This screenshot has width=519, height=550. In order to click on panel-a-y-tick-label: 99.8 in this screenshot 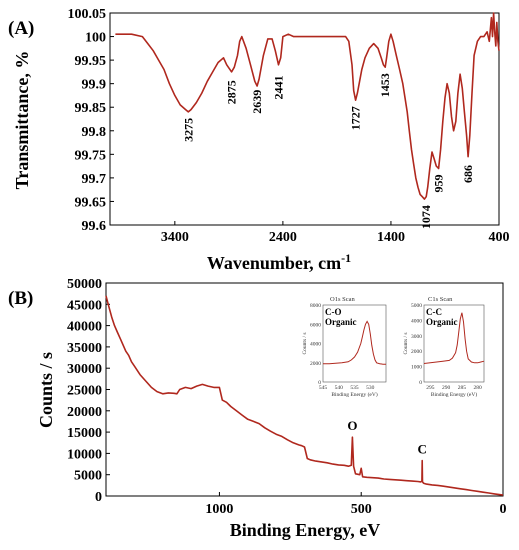, I will do `click(94, 132)`.